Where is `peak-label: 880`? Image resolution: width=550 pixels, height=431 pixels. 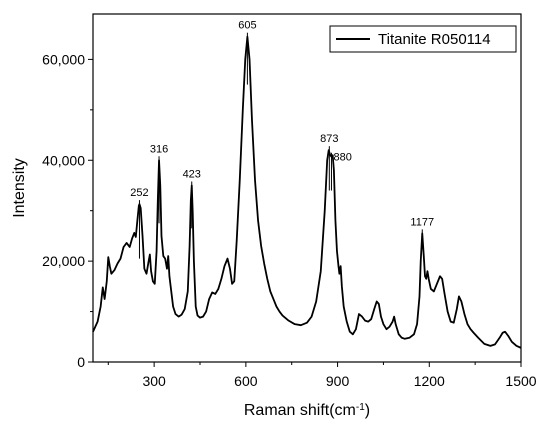 peak-label: 880 is located at coordinates (342, 158).